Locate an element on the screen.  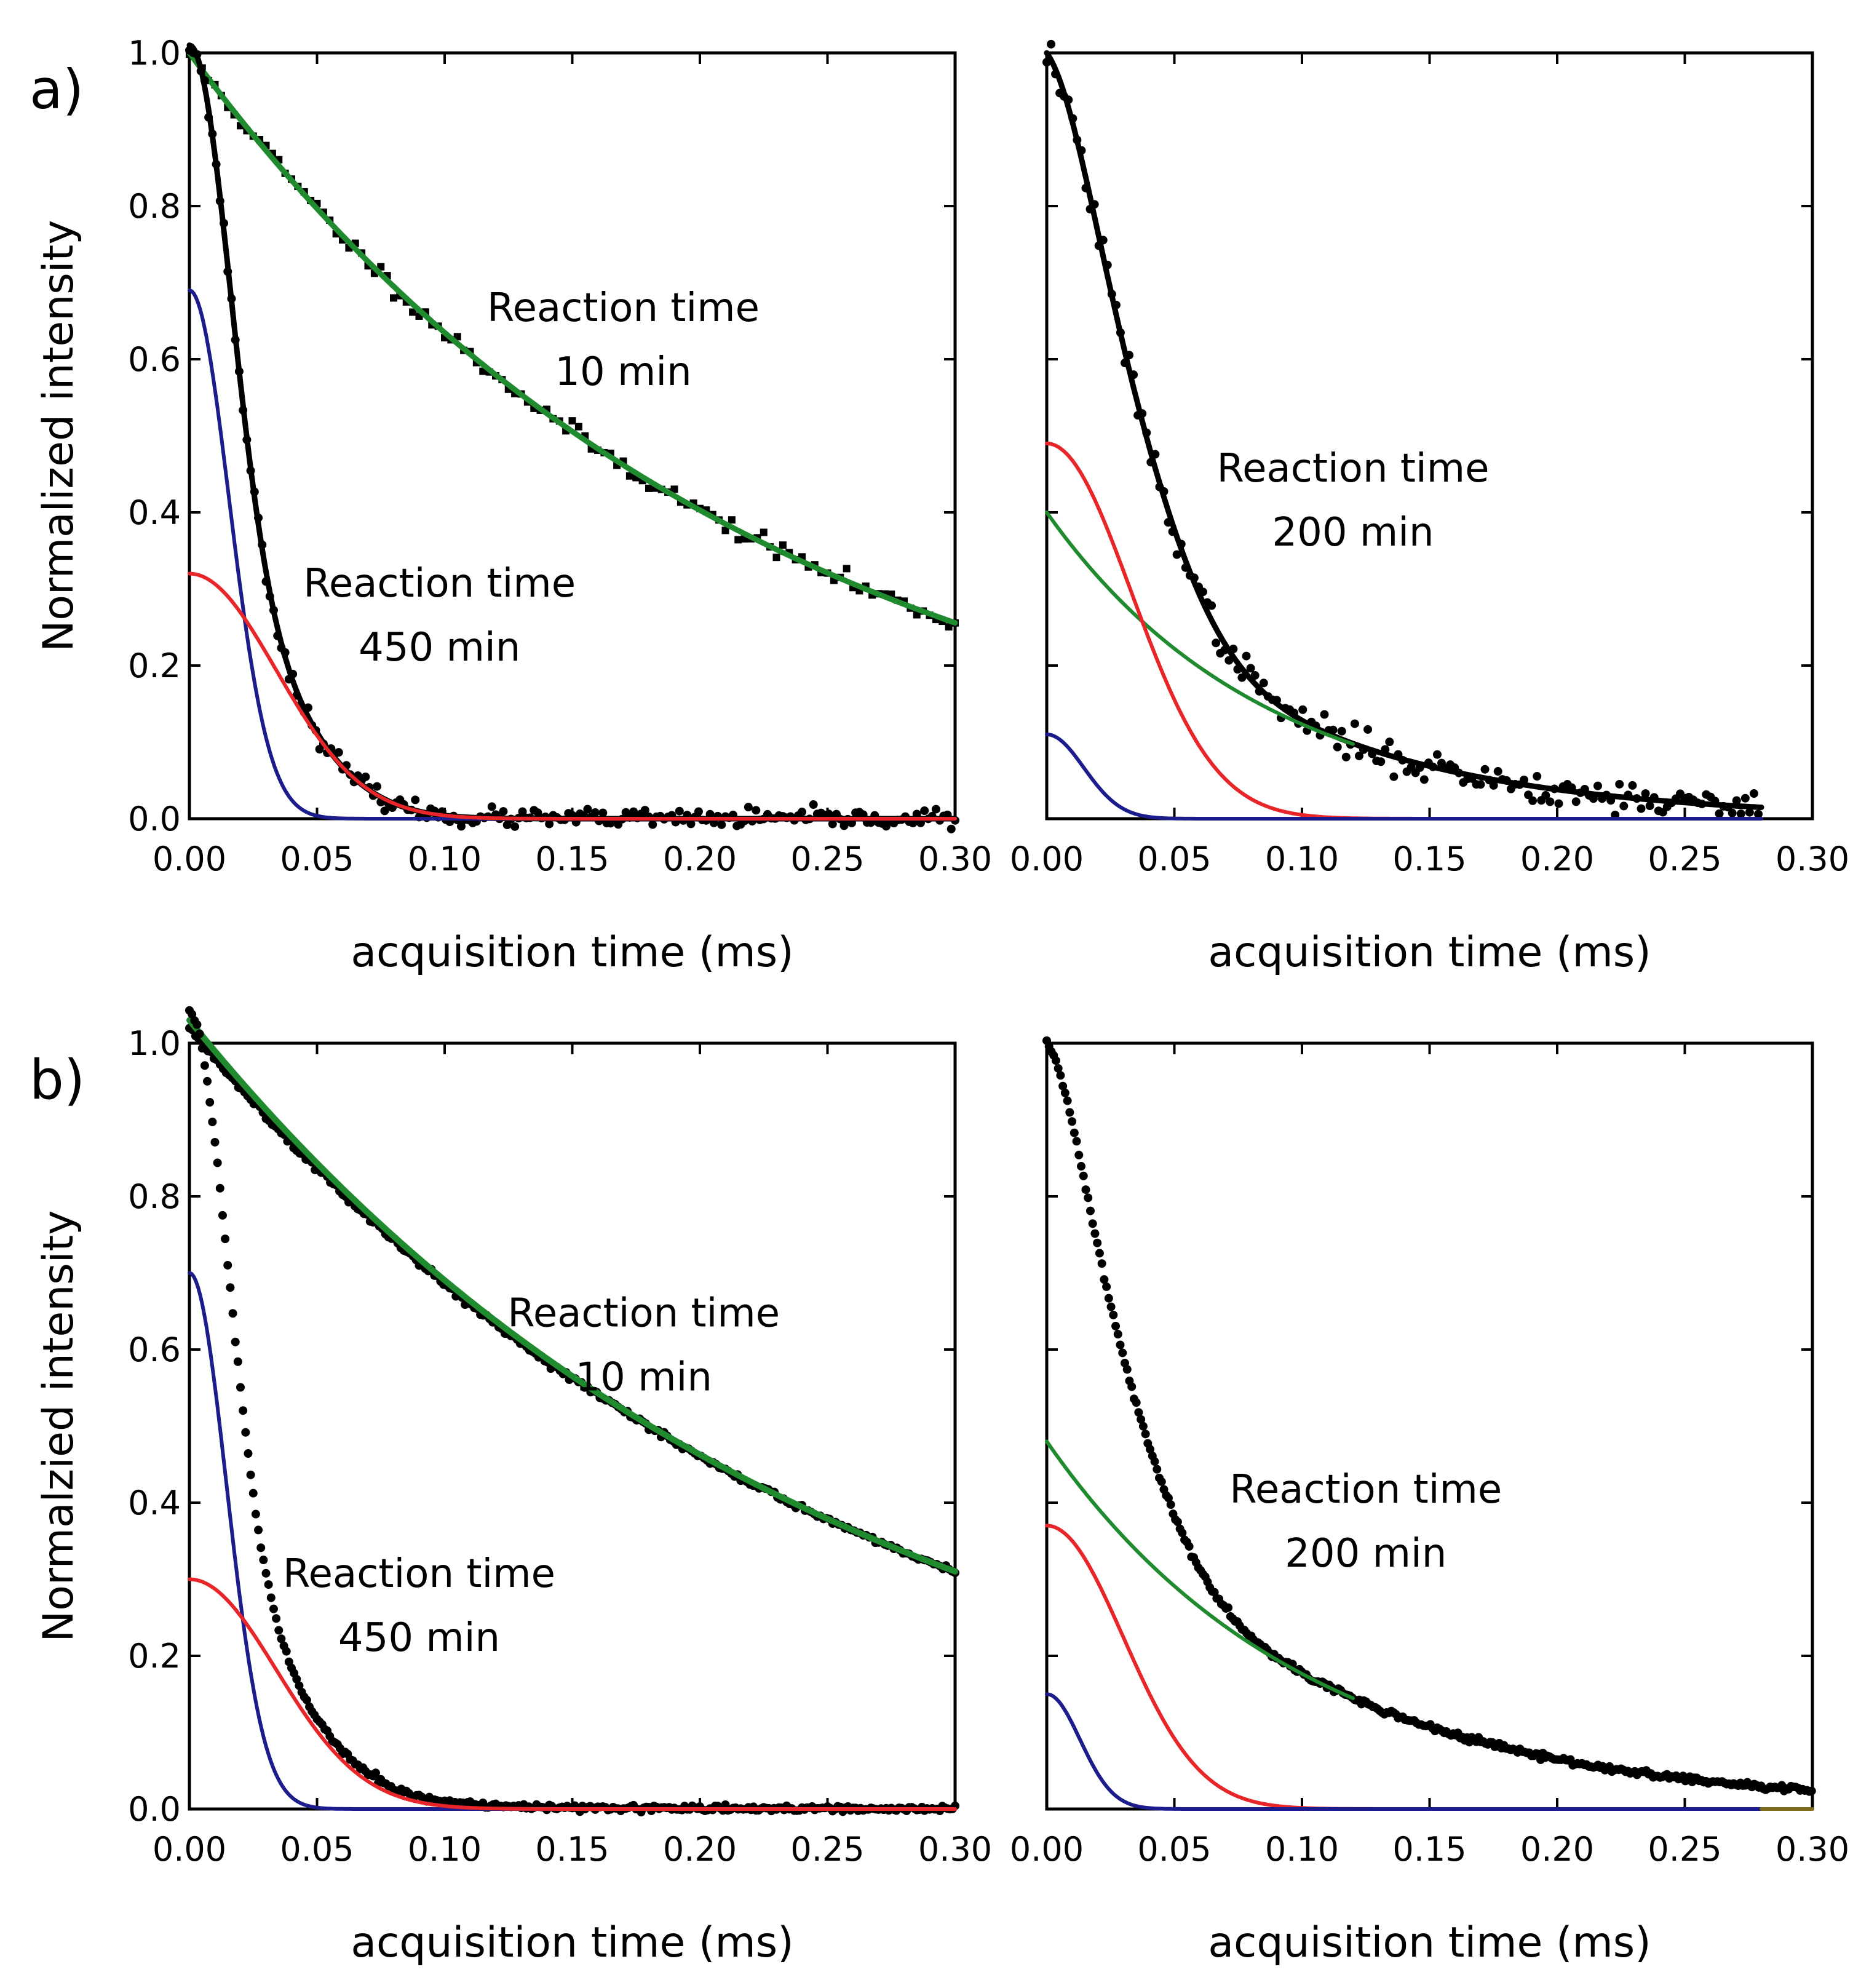
x-axis-title: acquisition time (ms) is located at coordinates (572, 952).